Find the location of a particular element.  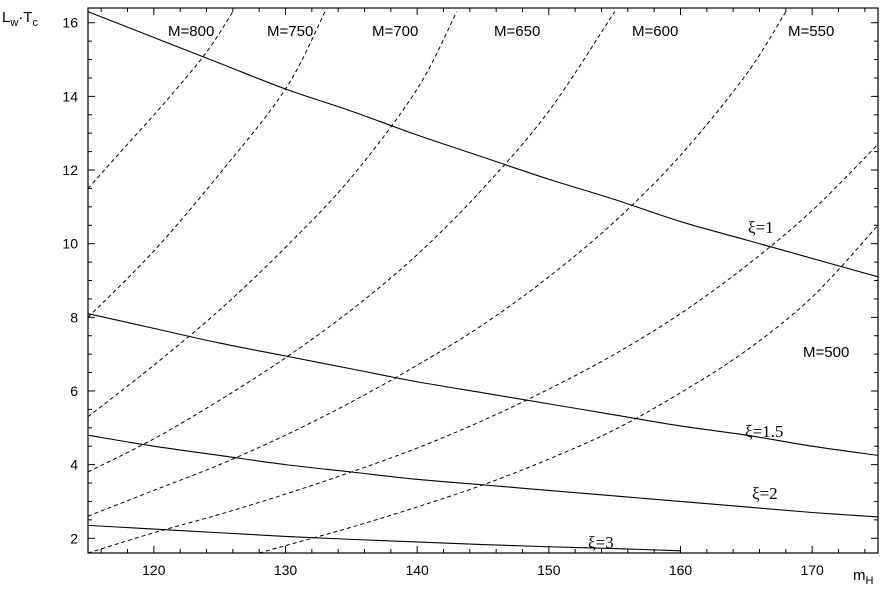

curve-label-xi15: ξ=1.5 is located at coordinates (764, 431).